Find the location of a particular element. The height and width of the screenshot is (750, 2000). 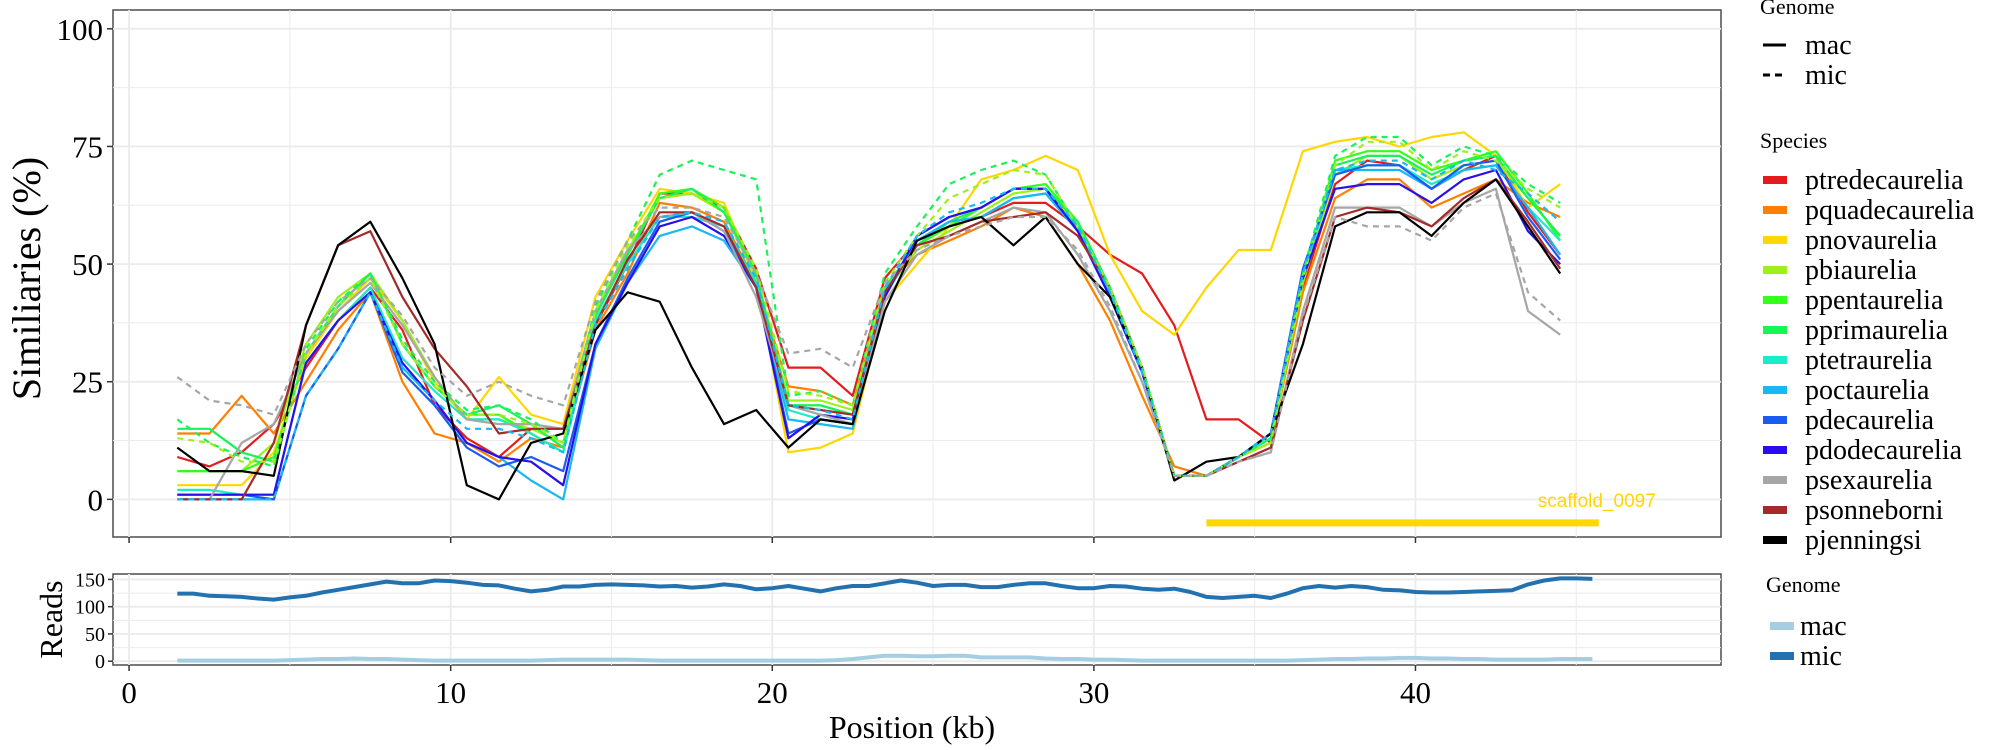

legend-label-pnovaurelia: pnovaurelia is located at coordinates (1871, 240).